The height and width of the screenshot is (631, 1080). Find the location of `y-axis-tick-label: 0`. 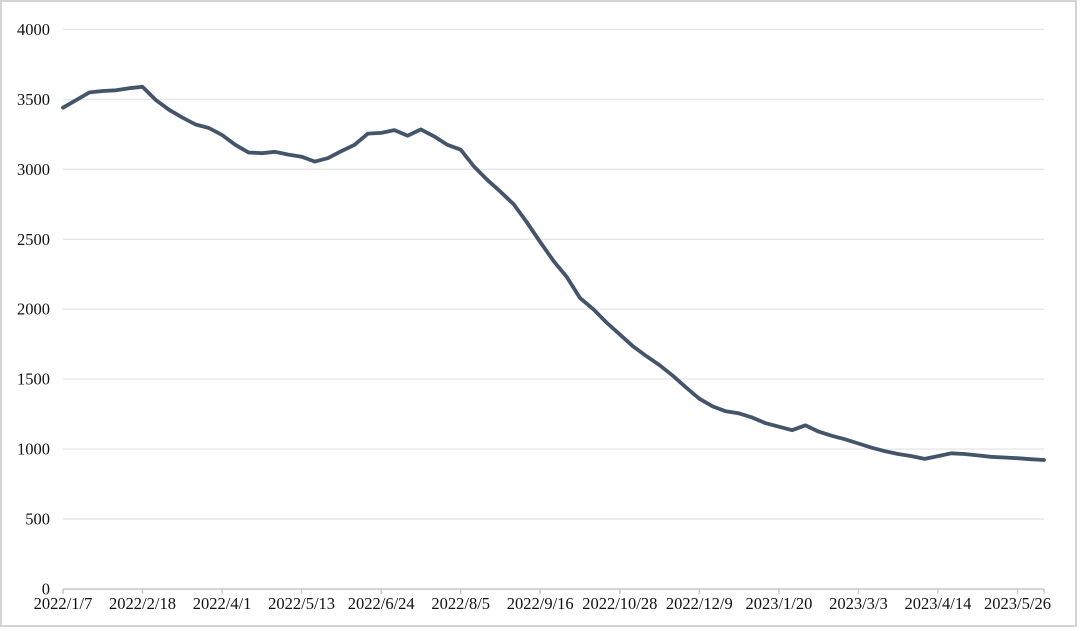

y-axis-tick-label: 0 is located at coordinates (46, 589).